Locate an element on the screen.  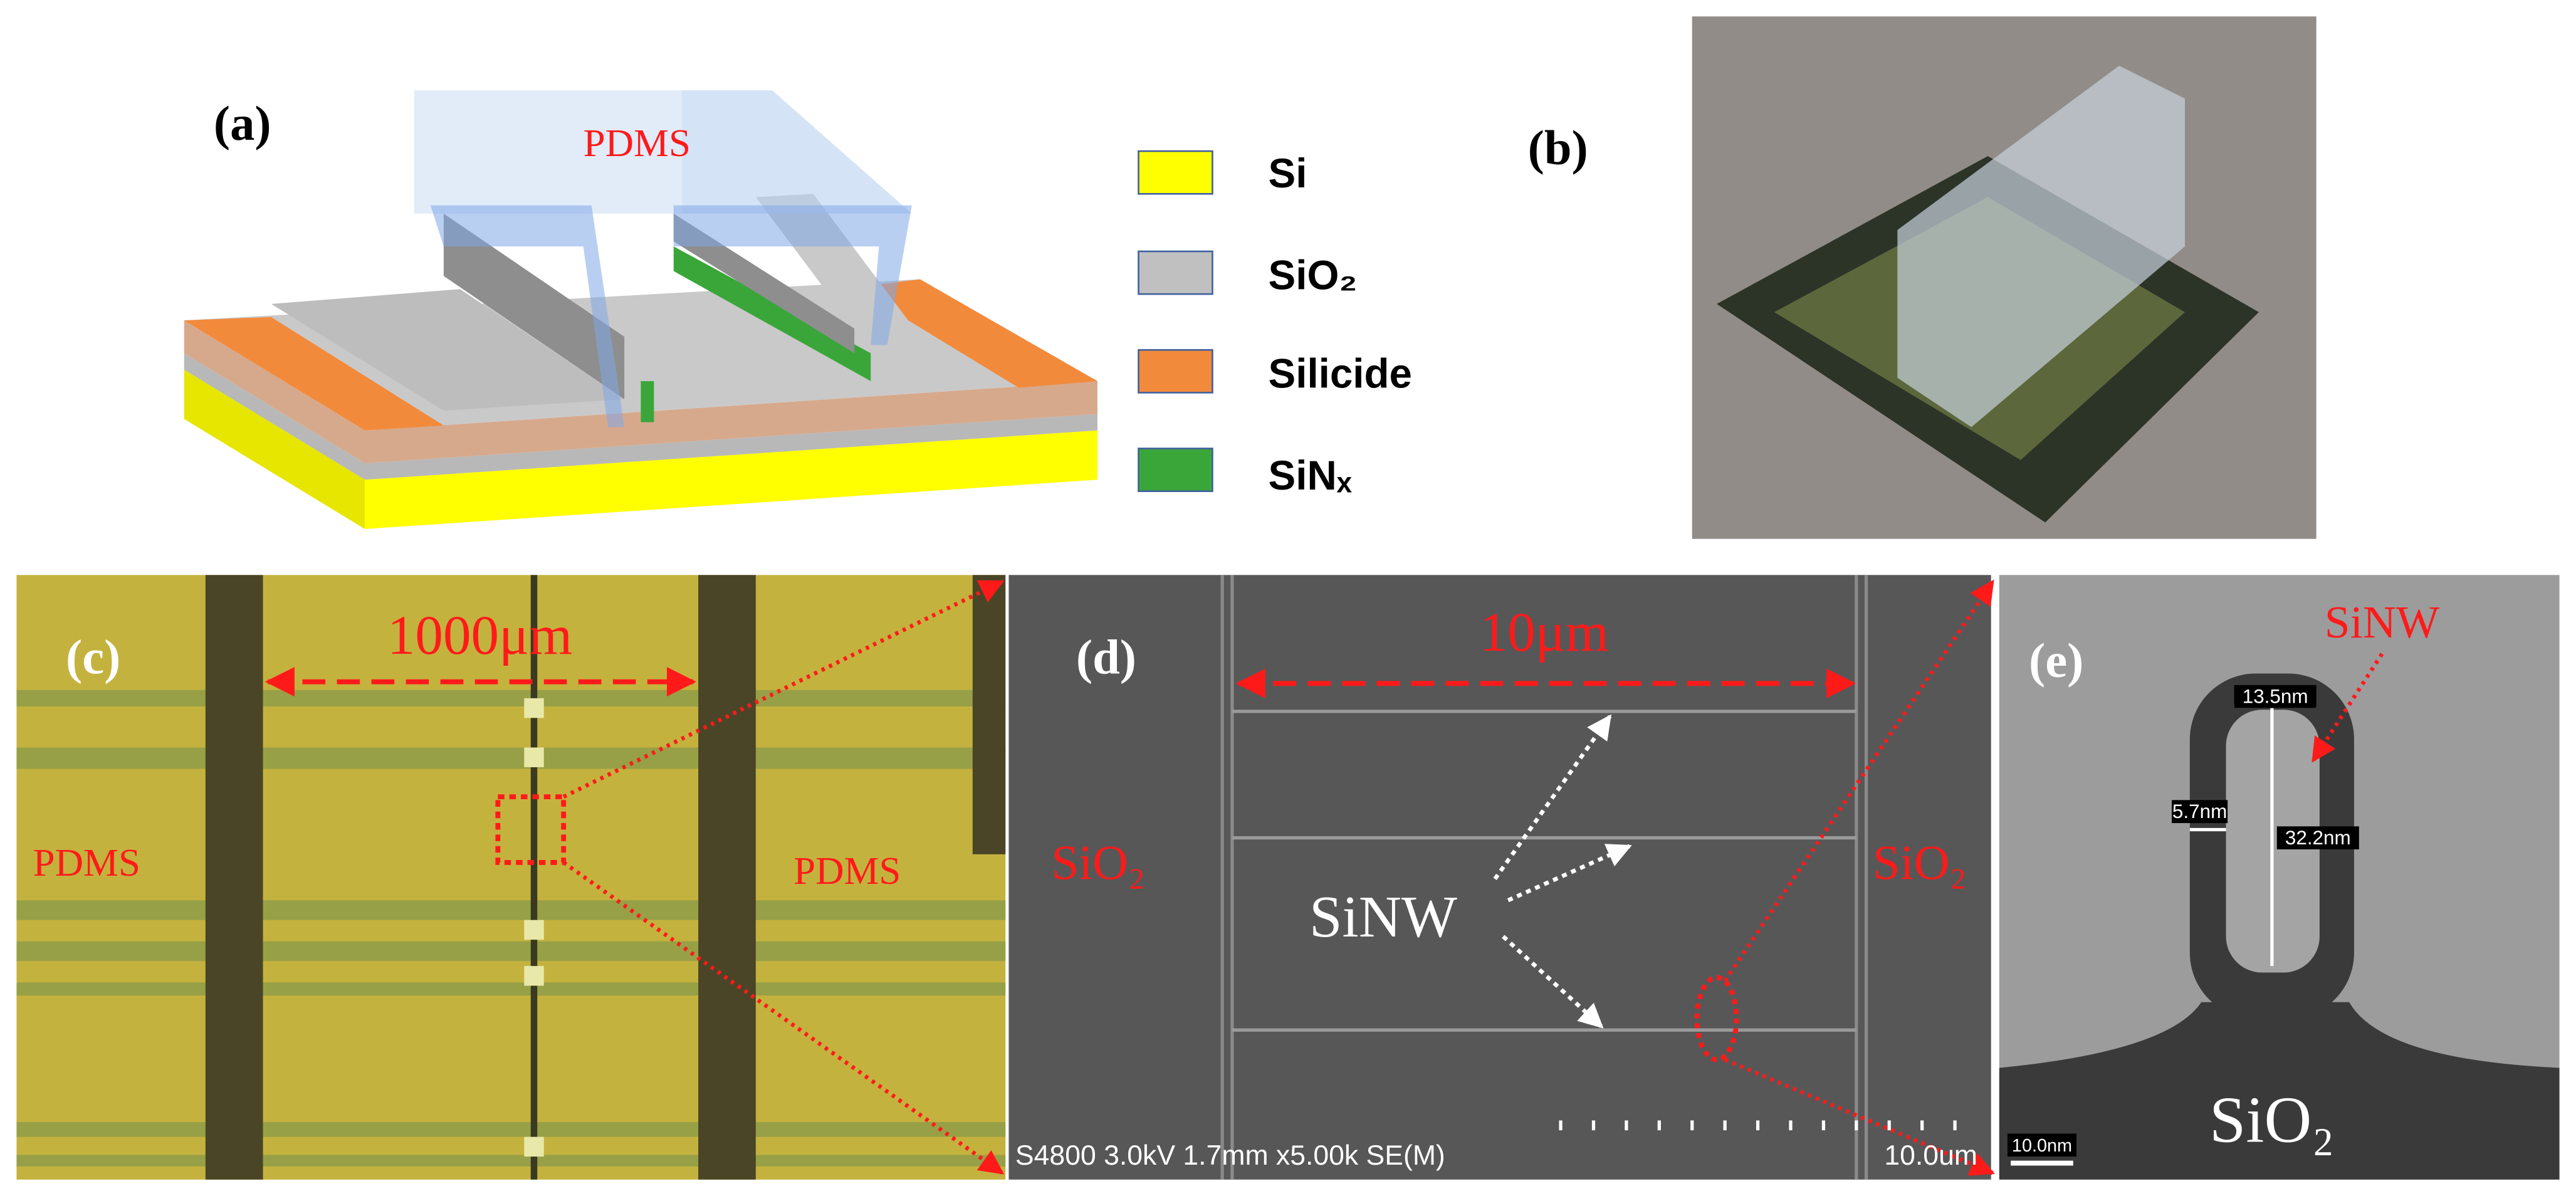
wall-label: 5.7nm is located at coordinates (2199, 811).